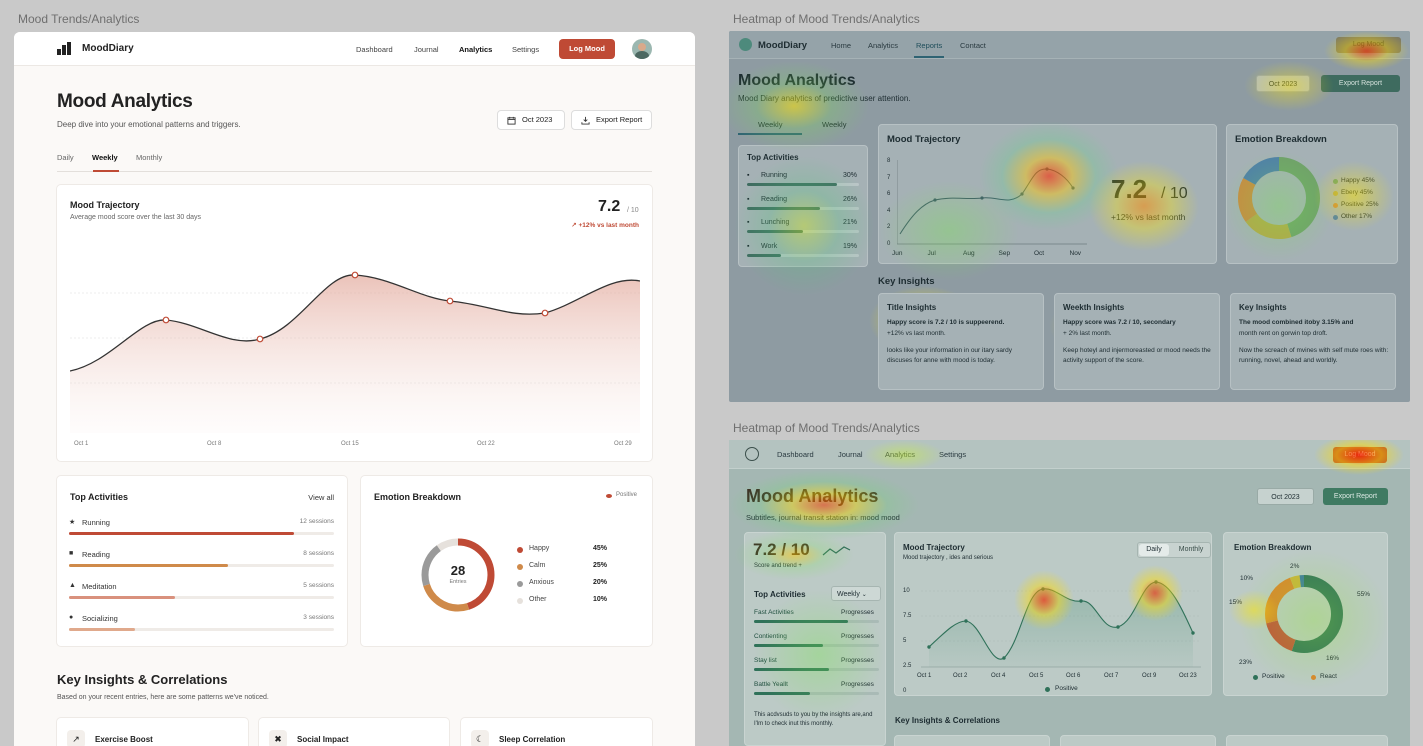 This screenshot has height=746, width=1423. Describe the element at coordinates (201, 562) in the screenshot. I see `activity-row: ■ Reading 8 sessions` at that location.